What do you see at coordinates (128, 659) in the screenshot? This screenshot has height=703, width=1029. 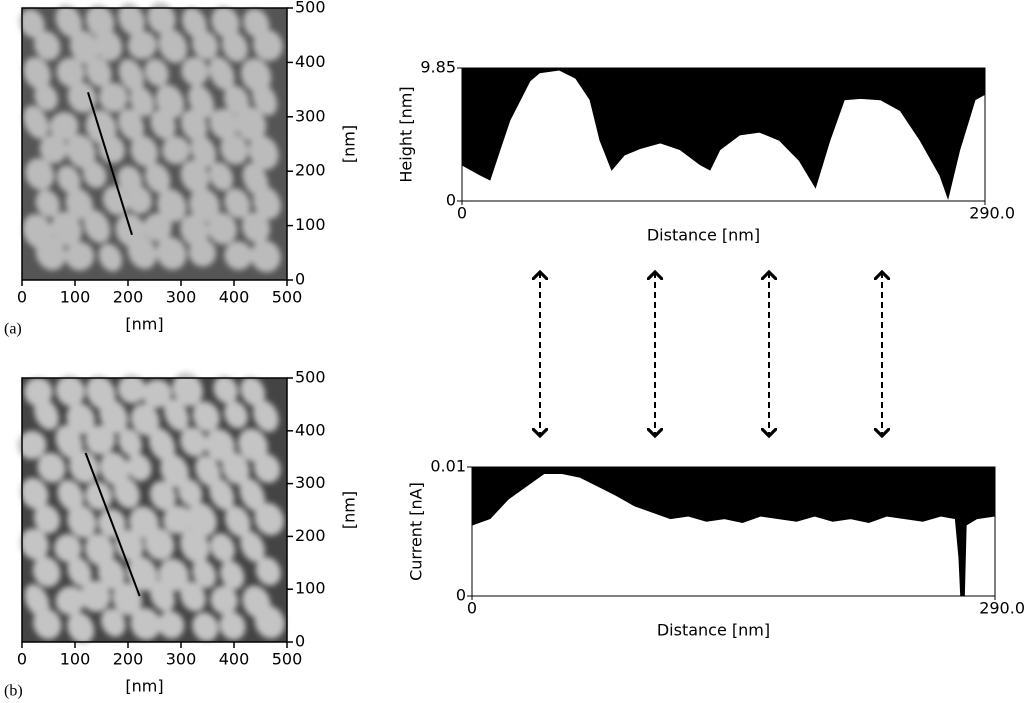 I see `x-tick-label: 200` at bounding box center [128, 659].